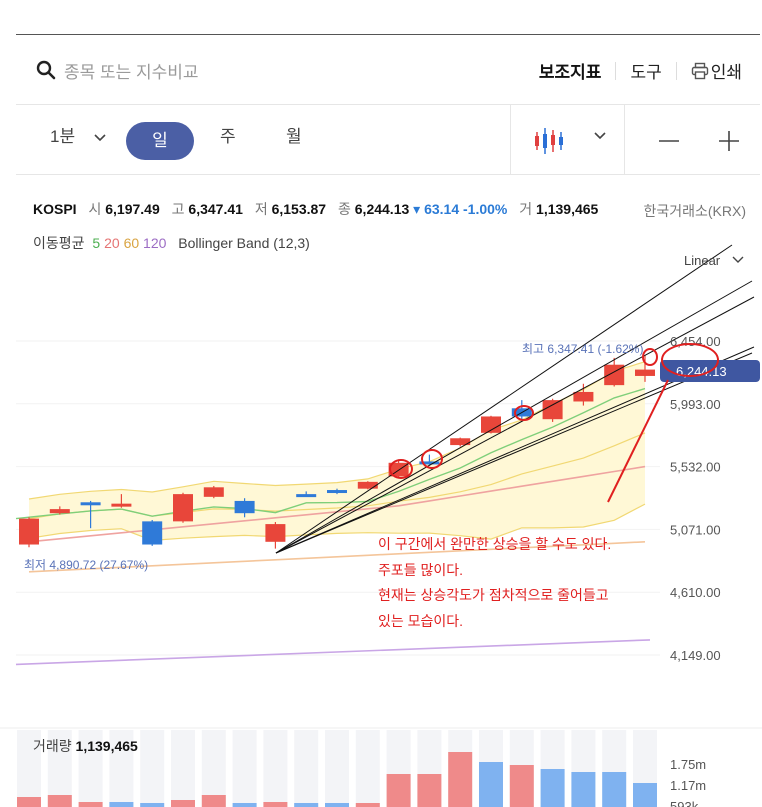 This screenshot has height=807, width=762. I want to click on current-price: 6,244.13, so click(701, 371).